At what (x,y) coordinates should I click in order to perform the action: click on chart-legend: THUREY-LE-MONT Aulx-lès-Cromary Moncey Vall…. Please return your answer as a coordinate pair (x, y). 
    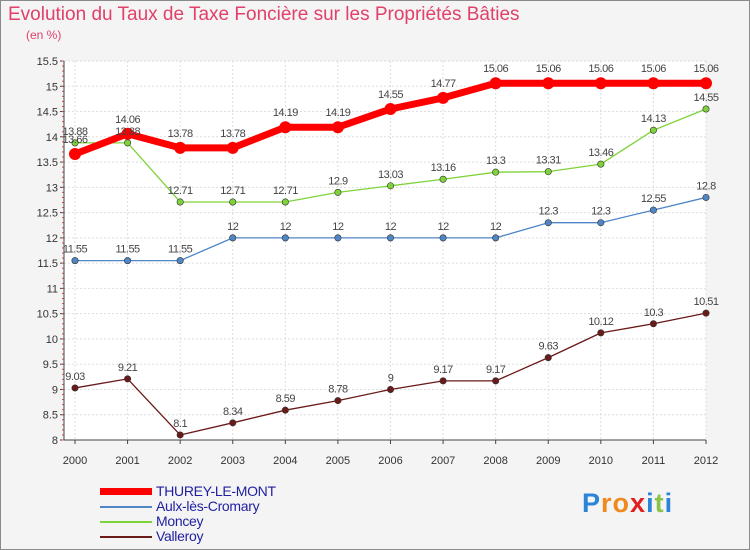
    Looking at the image, I should click on (230, 513).